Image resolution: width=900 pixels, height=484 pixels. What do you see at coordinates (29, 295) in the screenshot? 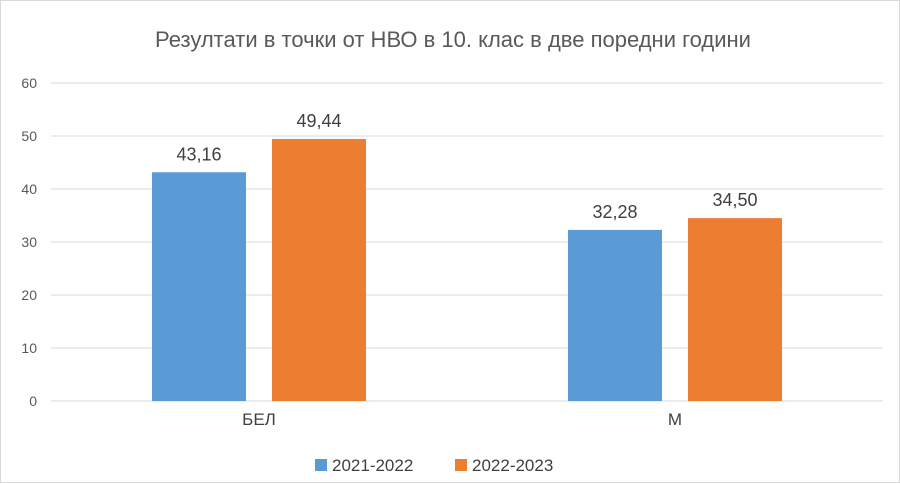
I see `y-tick-label: 20` at bounding box center [29, 295].